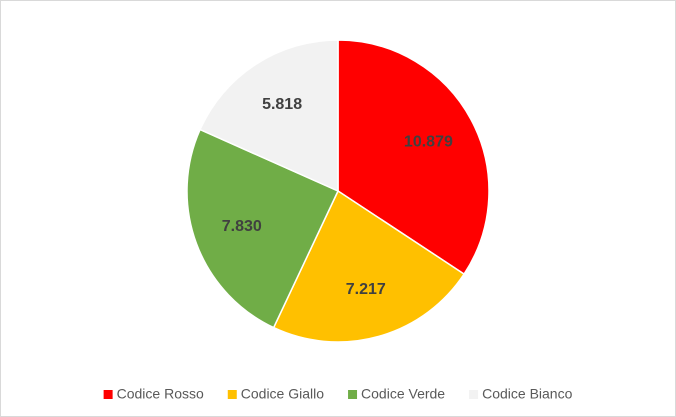 The width and height of the screenshot is (676, 417). What do you see at coordinates (428, 142) in the screenshot?
I see `data-label: 10.879` at bounding box center [428, 142].